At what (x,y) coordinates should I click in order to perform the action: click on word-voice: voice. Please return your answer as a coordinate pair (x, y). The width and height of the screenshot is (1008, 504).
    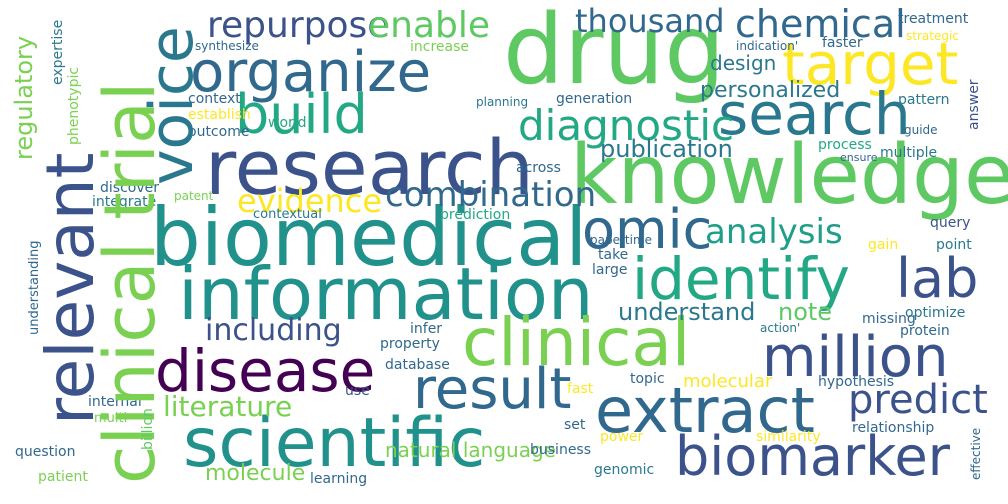
    Looking at the image, I should click on (172, 105).